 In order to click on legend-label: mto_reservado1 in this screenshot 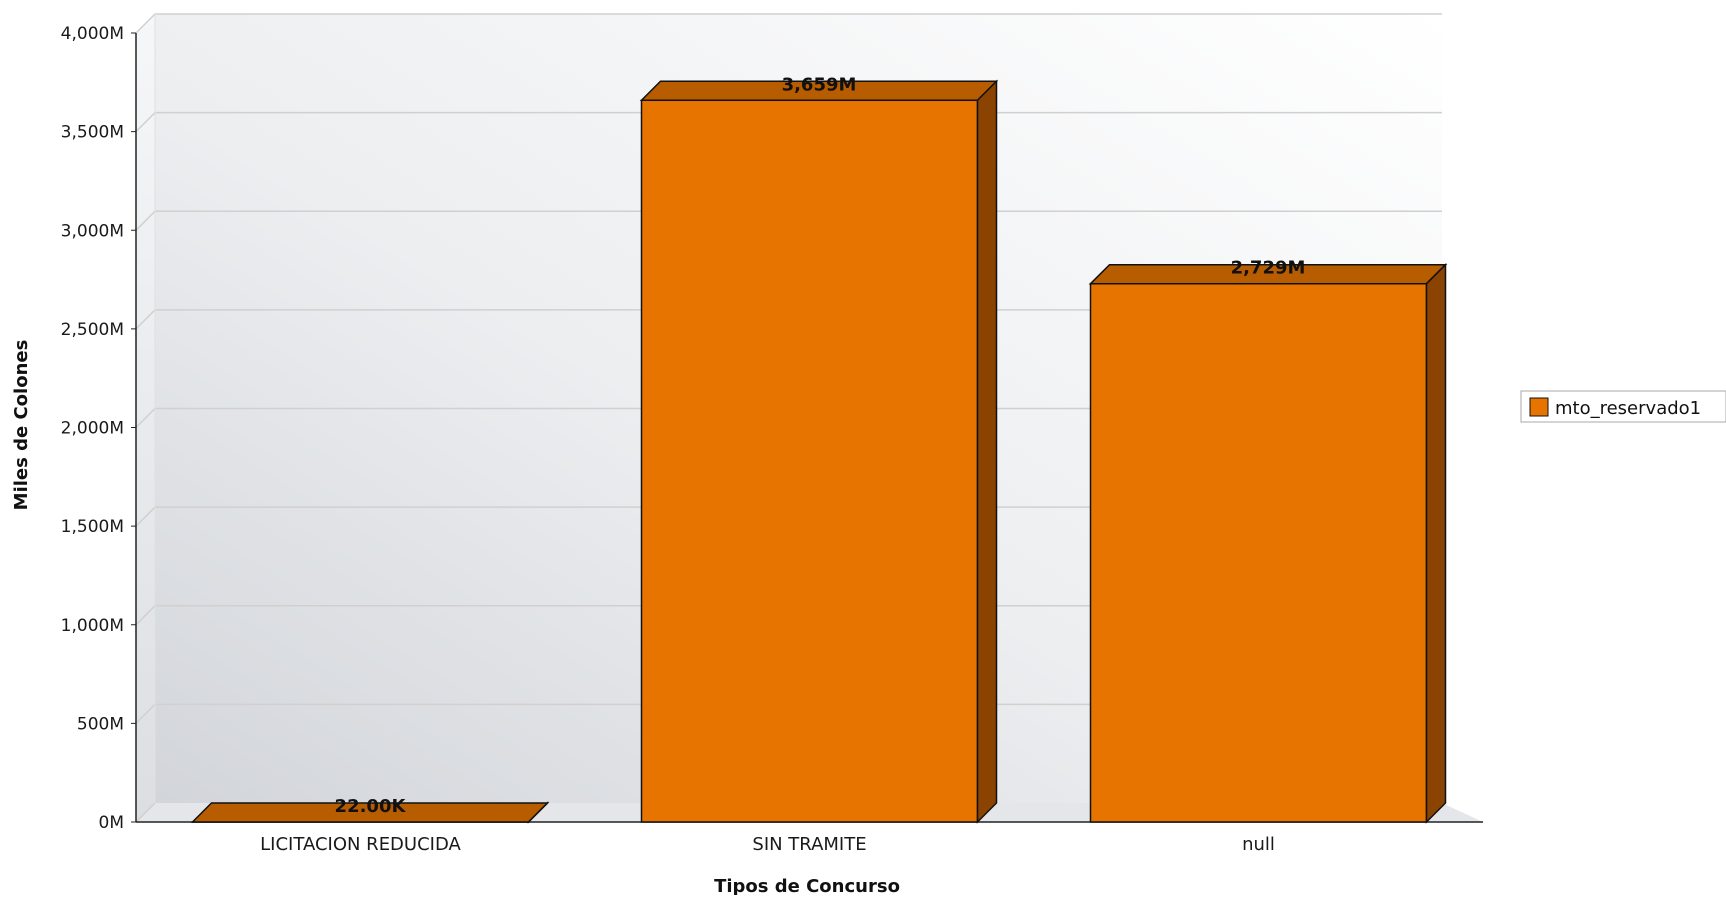, I will do `click(1628, 408)`.